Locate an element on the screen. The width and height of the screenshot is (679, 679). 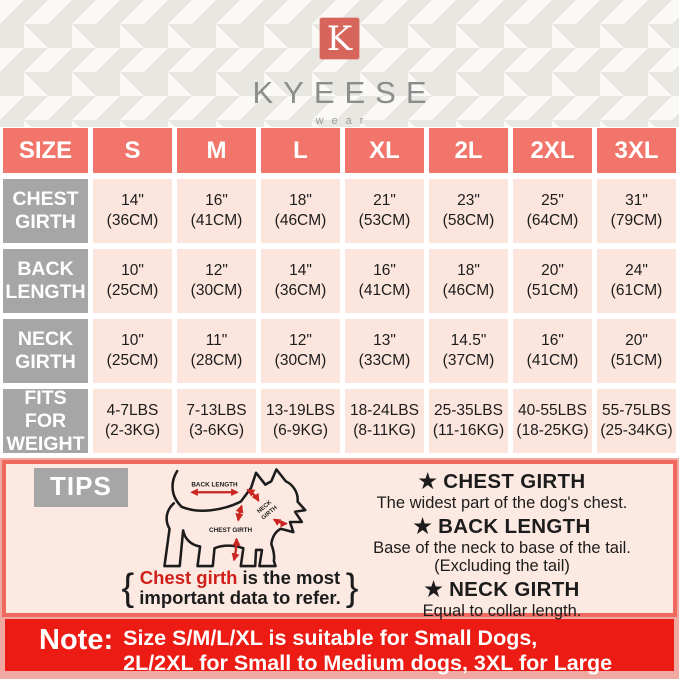
table-cell: 13-19LBS (6-9KG) is located at coordinates (300, 421).